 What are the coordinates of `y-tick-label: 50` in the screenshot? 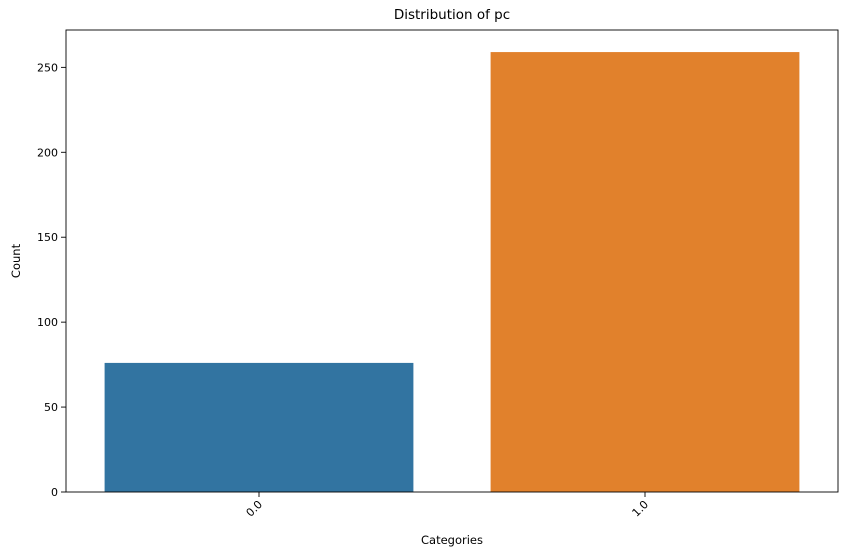 It's located at (51, 407).